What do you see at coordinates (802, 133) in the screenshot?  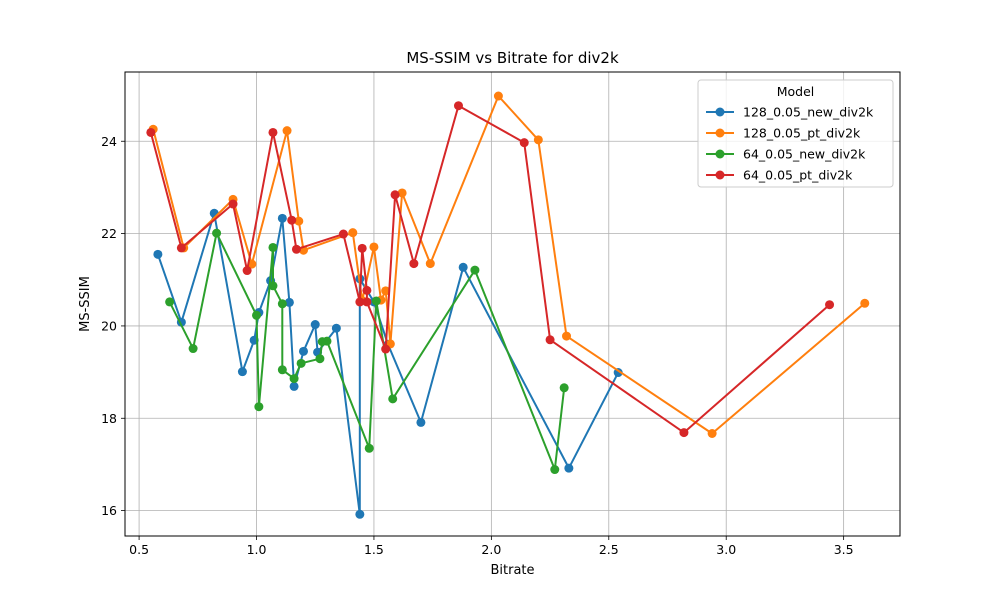 I see `legend-label: 128_0.05_pt_div2k` at bounding box center [802, 133].